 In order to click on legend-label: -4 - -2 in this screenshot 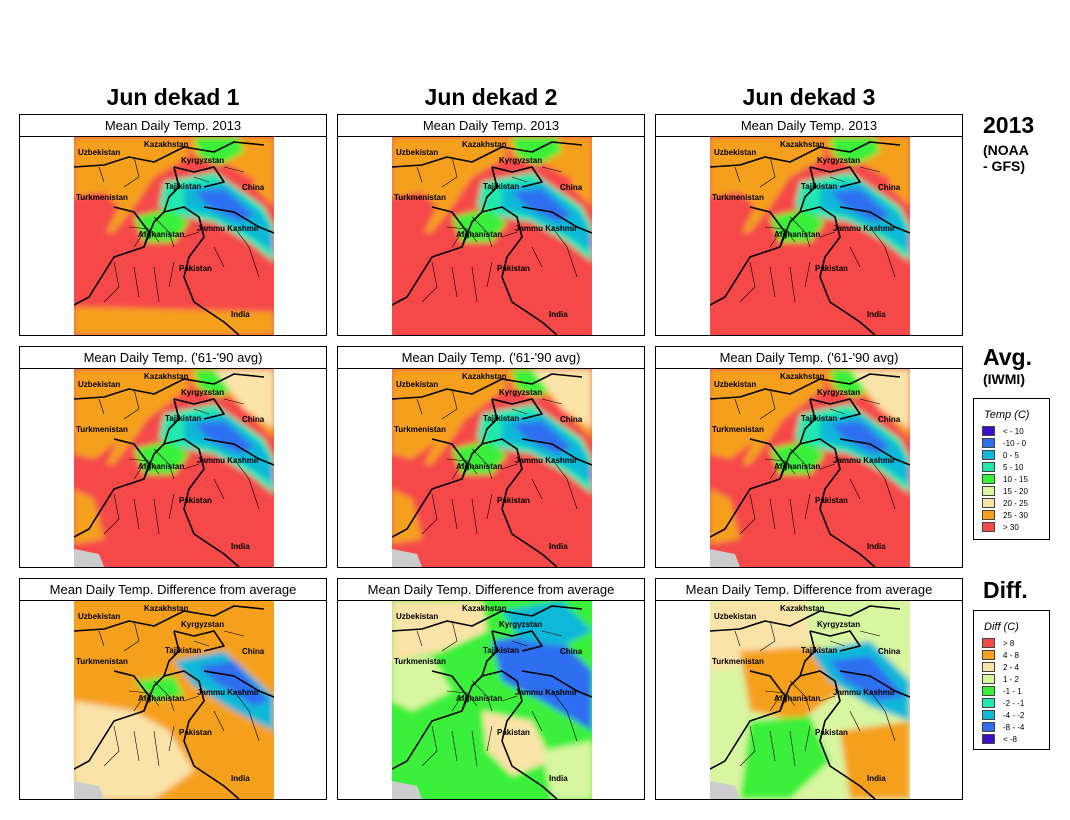, I will do `click(1014, 715)`.